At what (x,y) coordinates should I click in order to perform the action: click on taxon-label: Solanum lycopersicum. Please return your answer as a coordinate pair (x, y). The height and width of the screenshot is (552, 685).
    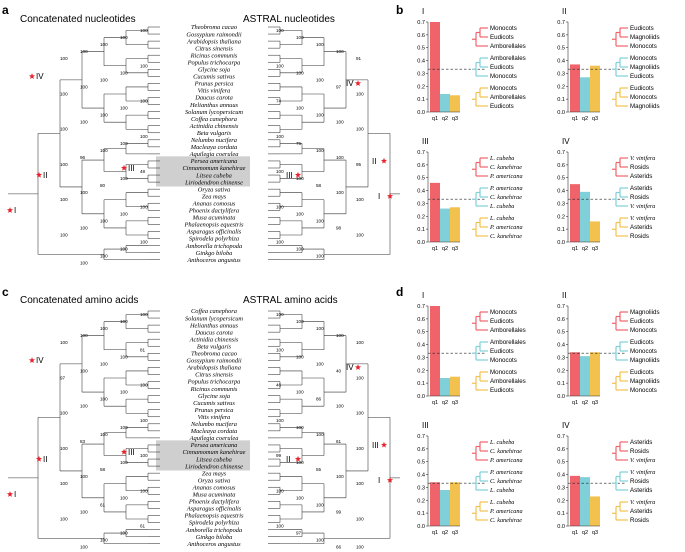
    Looking at the image, I should click on (214, 318).